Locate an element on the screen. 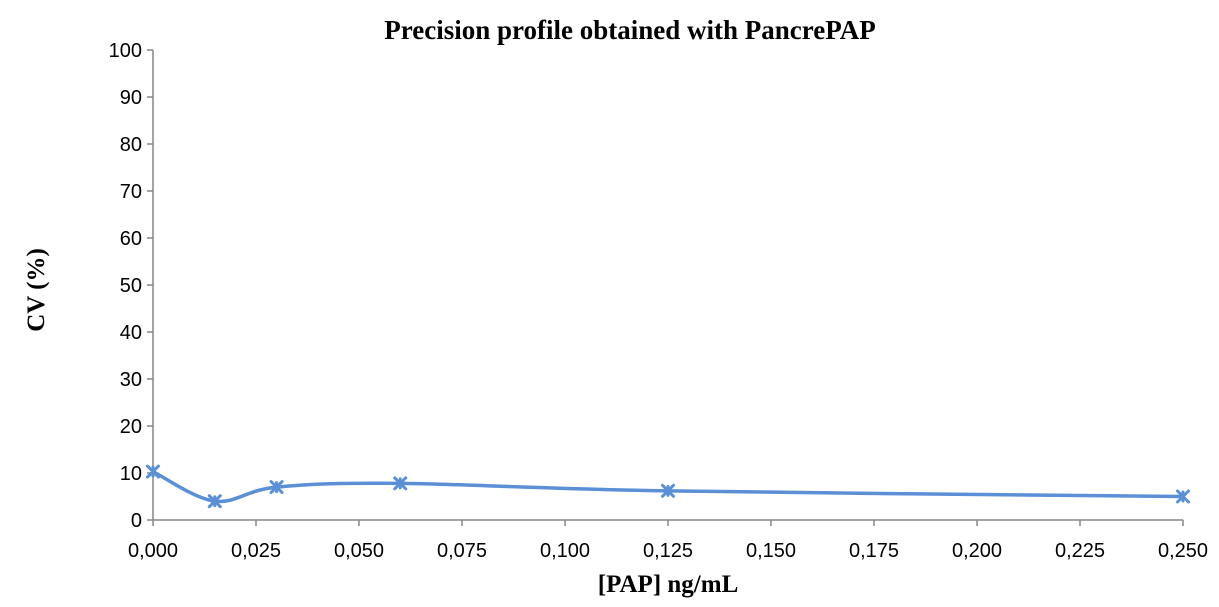  y-tick-label: 40 is located at coordinates (131, 333).